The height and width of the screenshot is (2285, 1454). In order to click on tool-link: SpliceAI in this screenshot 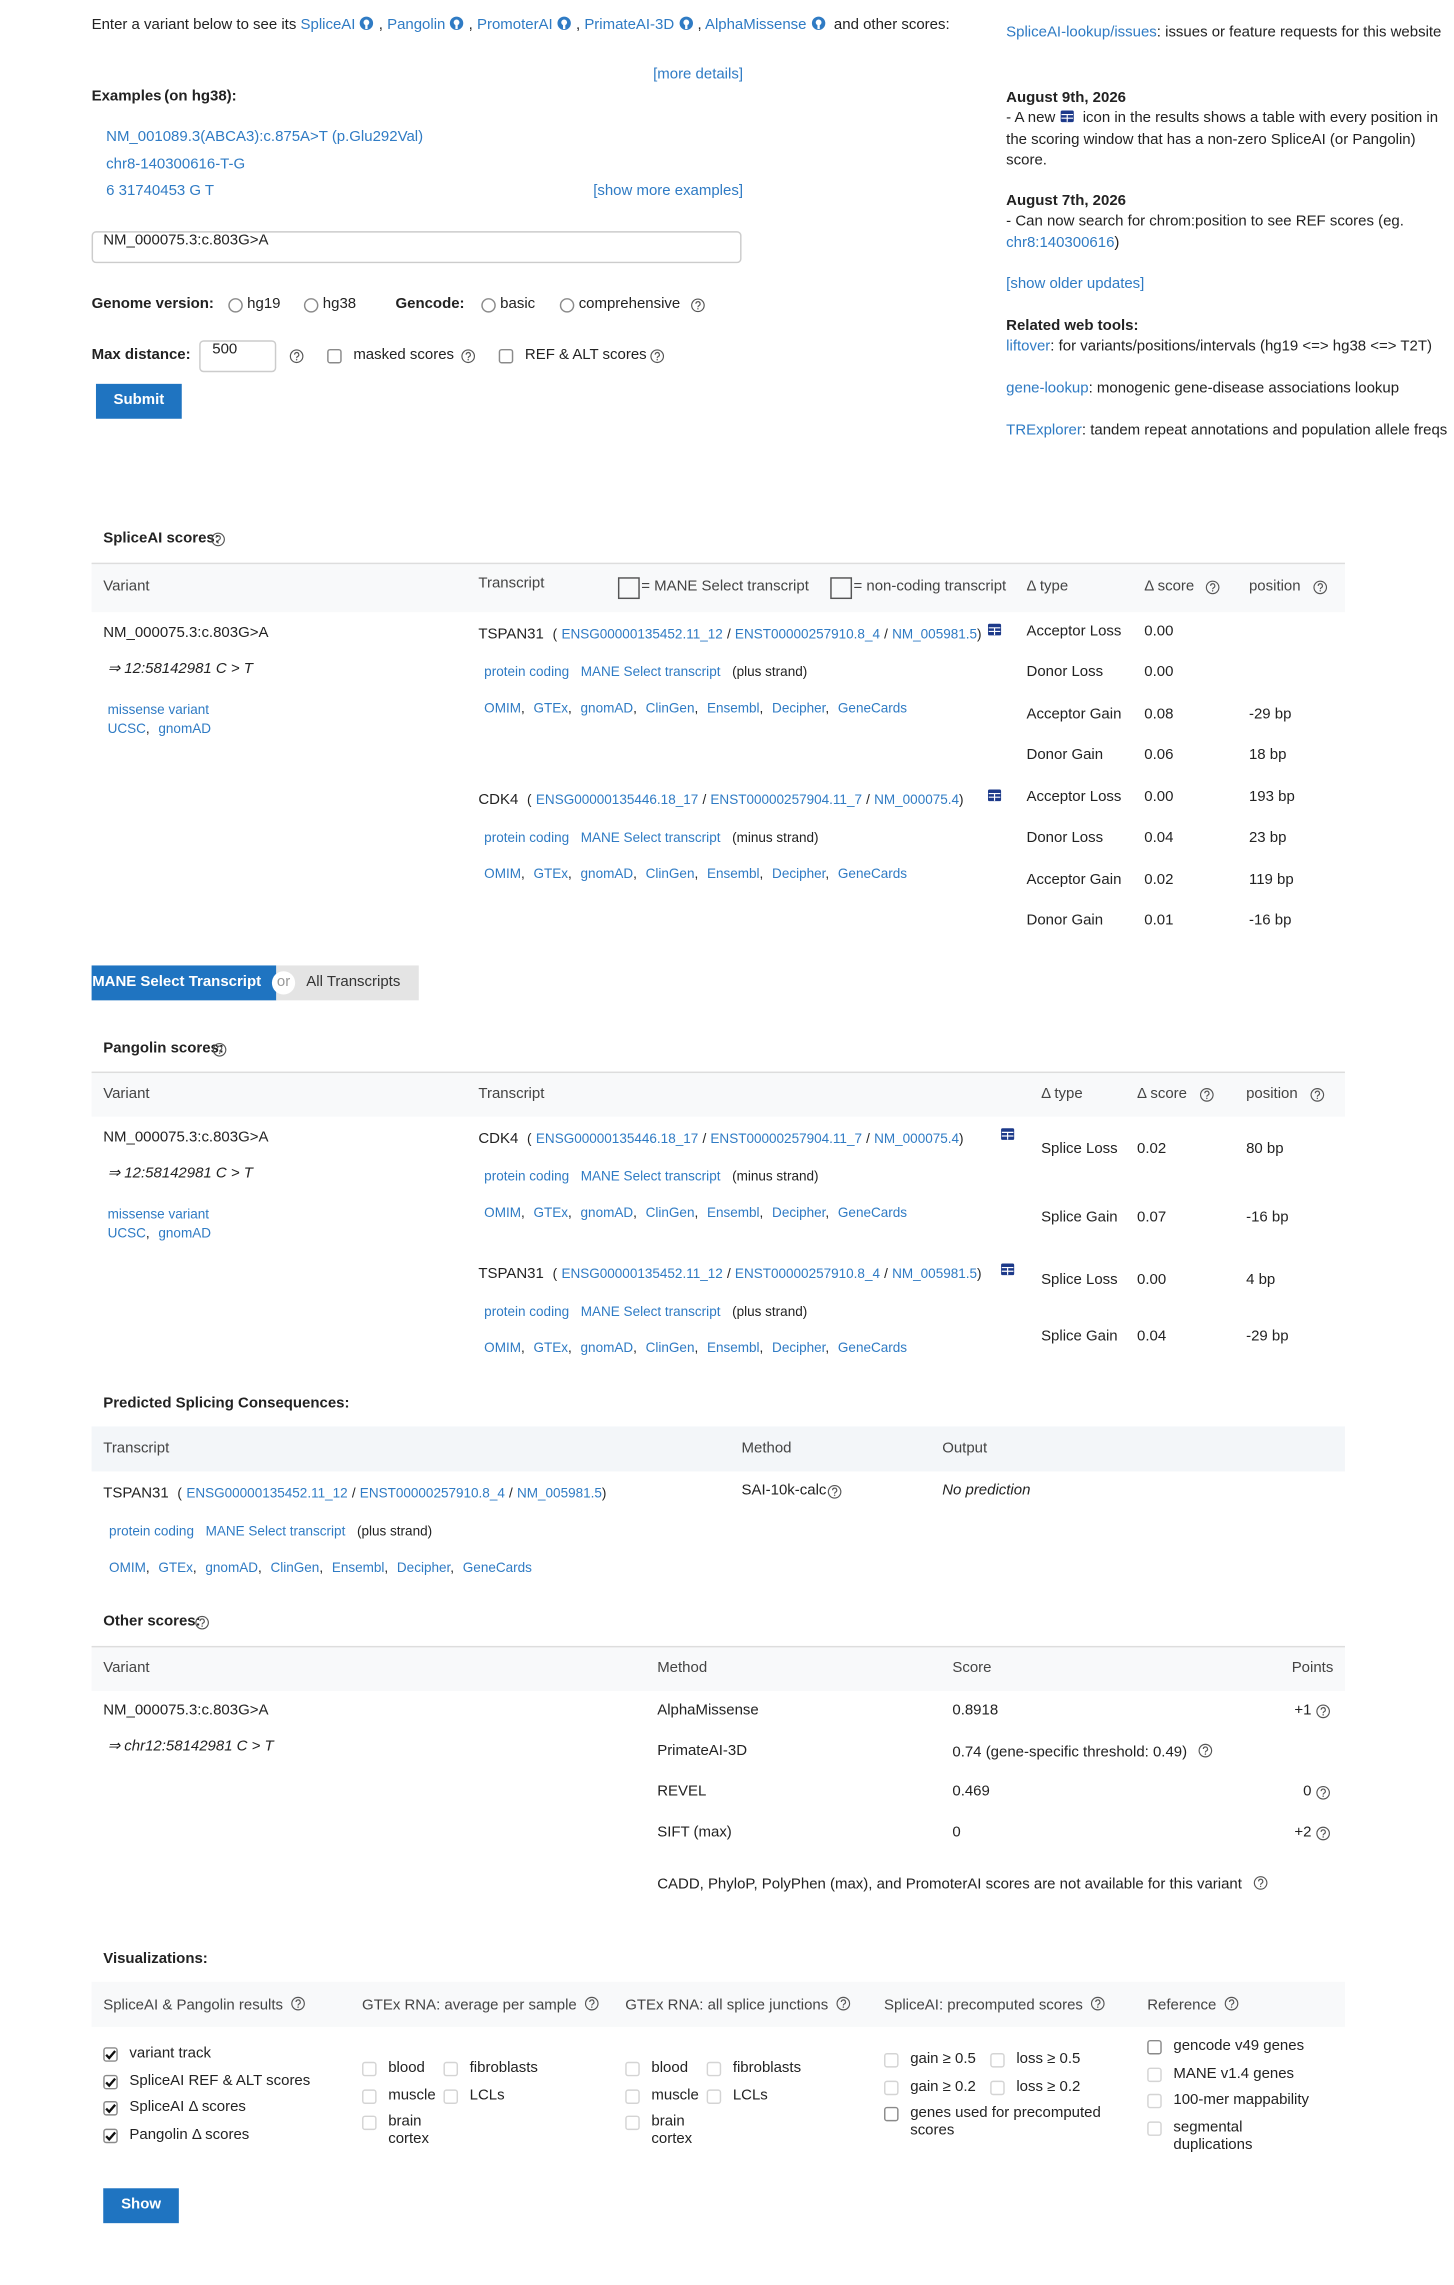, I will do `click(328, 25)`.